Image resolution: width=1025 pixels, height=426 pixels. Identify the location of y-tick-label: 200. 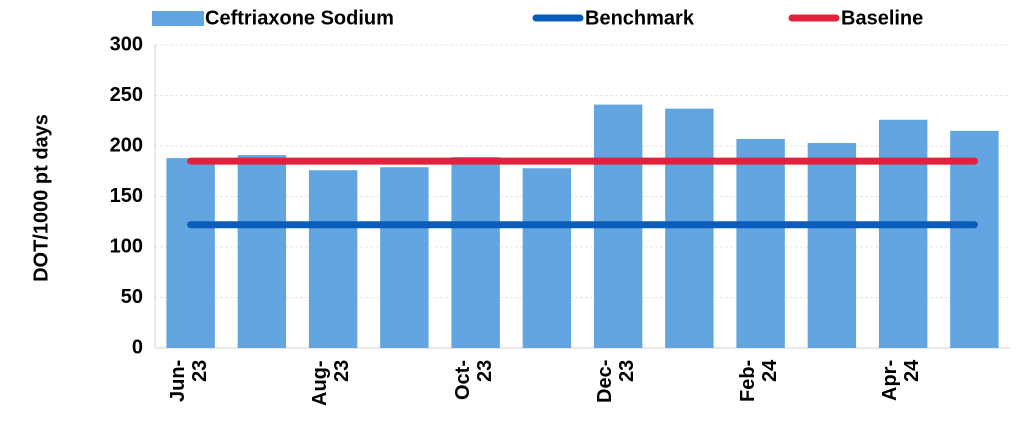
(126, 145).